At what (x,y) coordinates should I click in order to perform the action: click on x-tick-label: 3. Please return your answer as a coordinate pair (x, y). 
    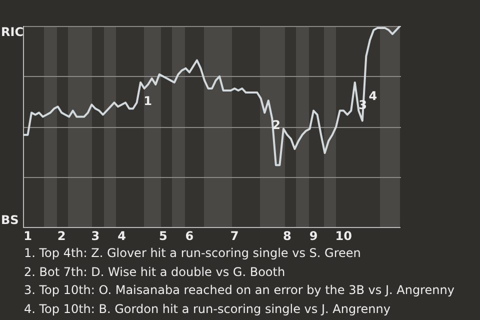
    Looking at the image, I should click on (95, 235).